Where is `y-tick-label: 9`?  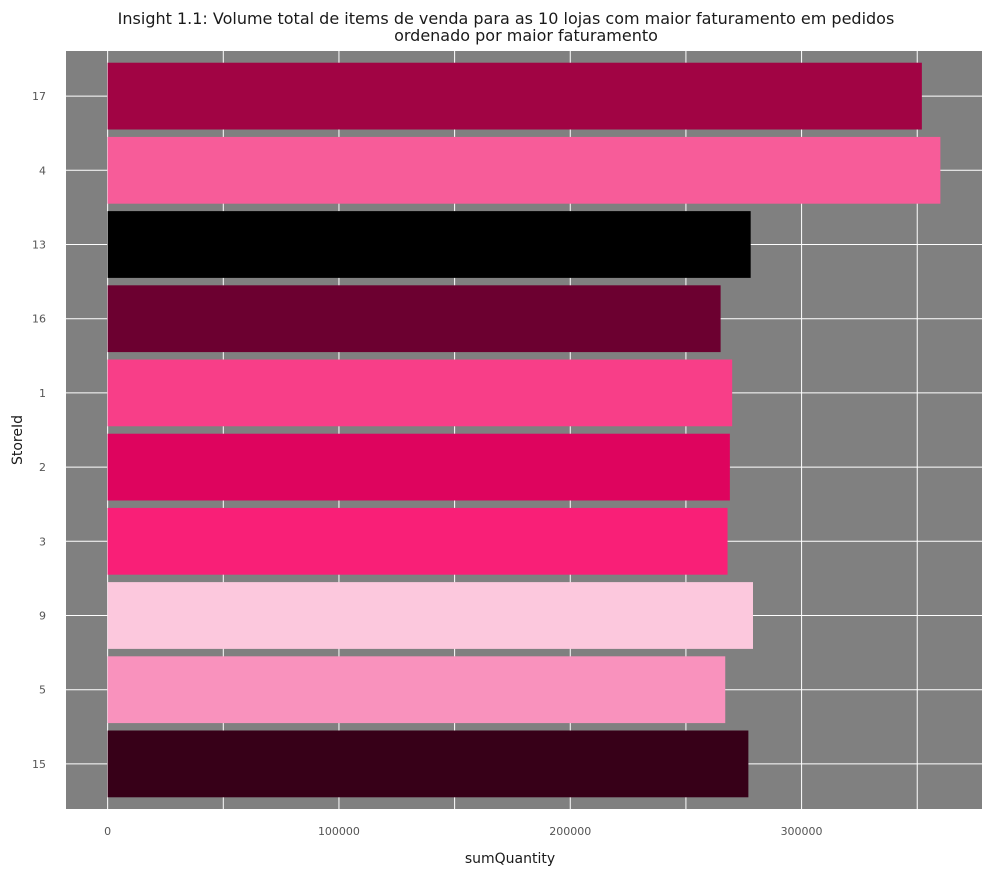
y-tick-label: 9 is located at coordinates (42, 616).